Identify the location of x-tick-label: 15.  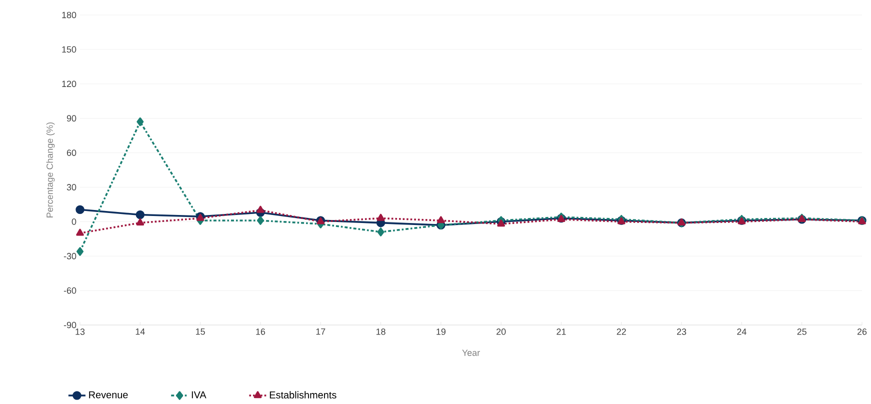
(200, 331).